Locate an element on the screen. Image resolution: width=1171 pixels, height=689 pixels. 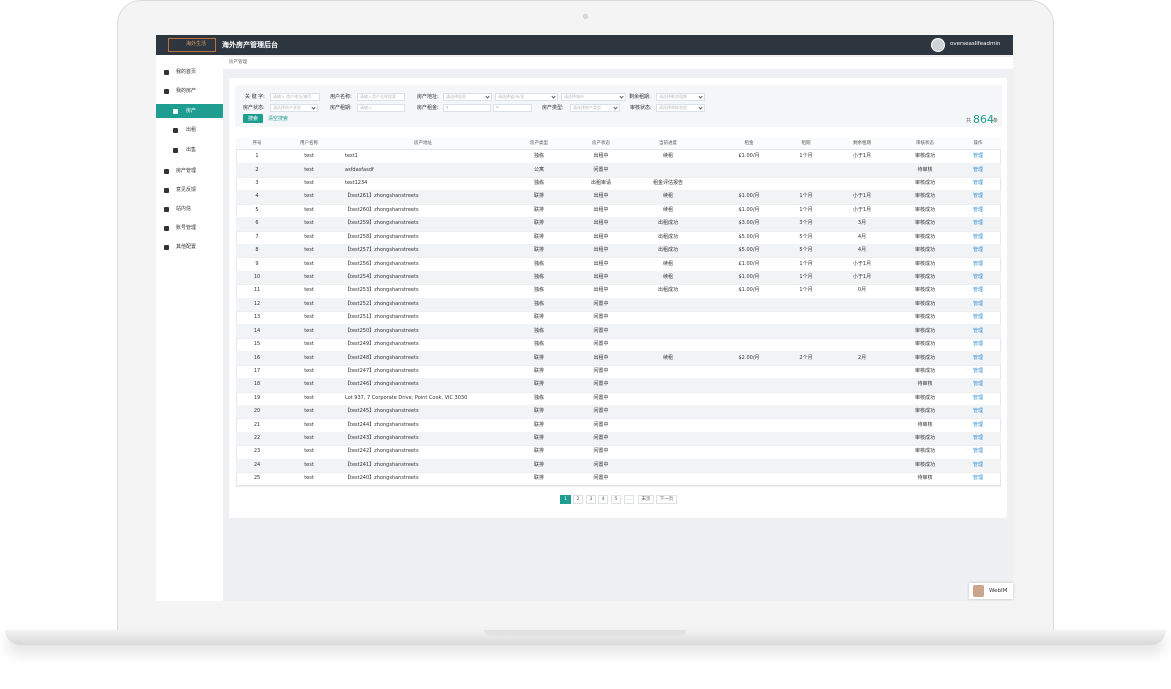
submenu-item: 出售 is located at coordinates (191, 150).